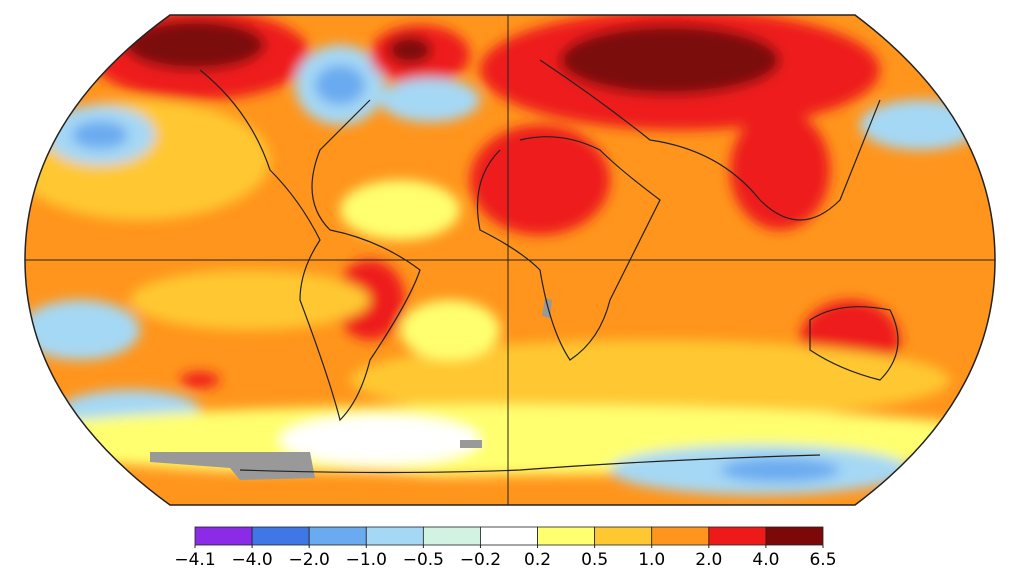 This screenshot has height=576, width=1024. Describe the element at coordinates (309, 560) in the screenshot. I see `legend-tick-label: −2.0` at that location.